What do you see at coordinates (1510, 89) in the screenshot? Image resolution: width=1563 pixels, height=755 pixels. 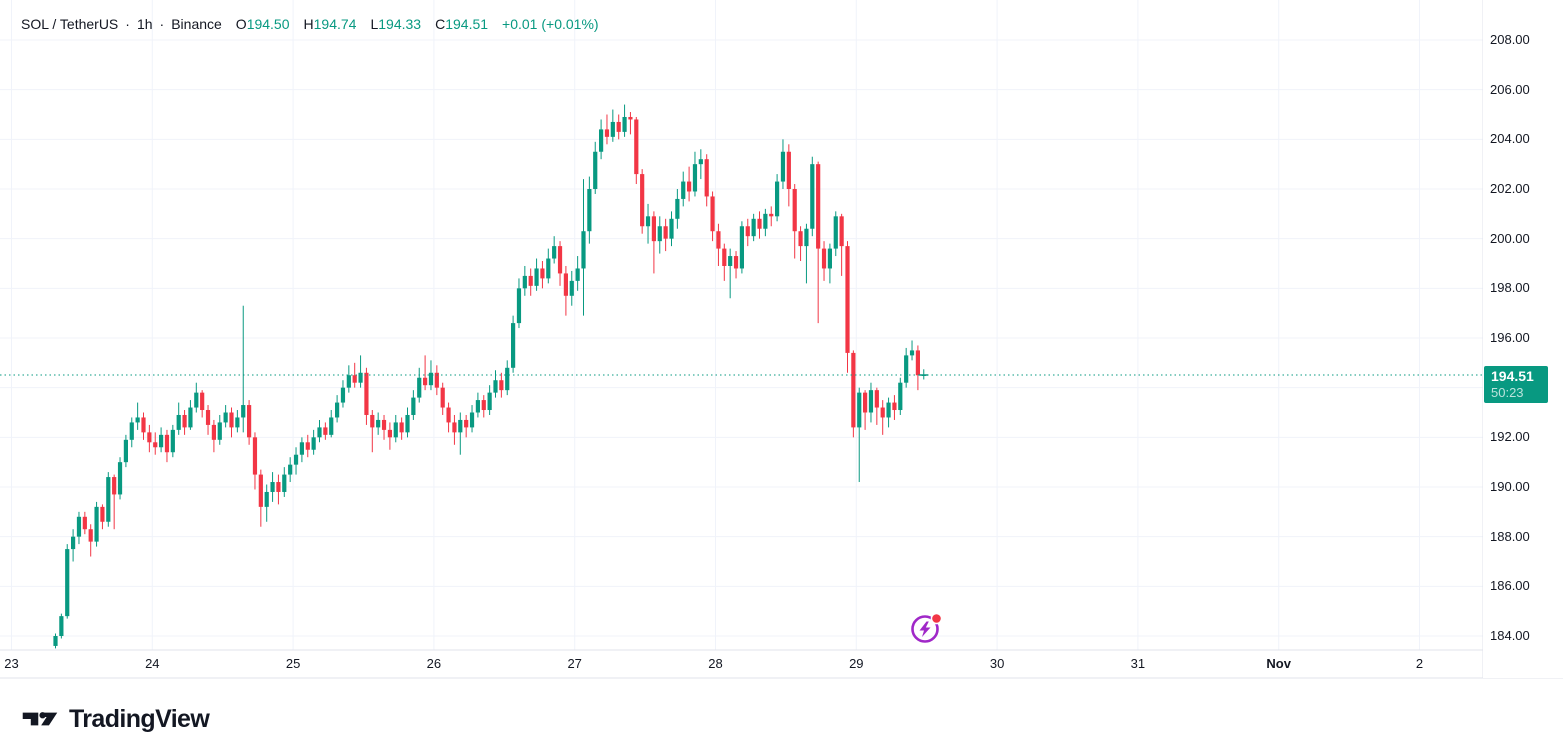 I see `price-tick-label: 206.00` at bounding box center [1510, 89].